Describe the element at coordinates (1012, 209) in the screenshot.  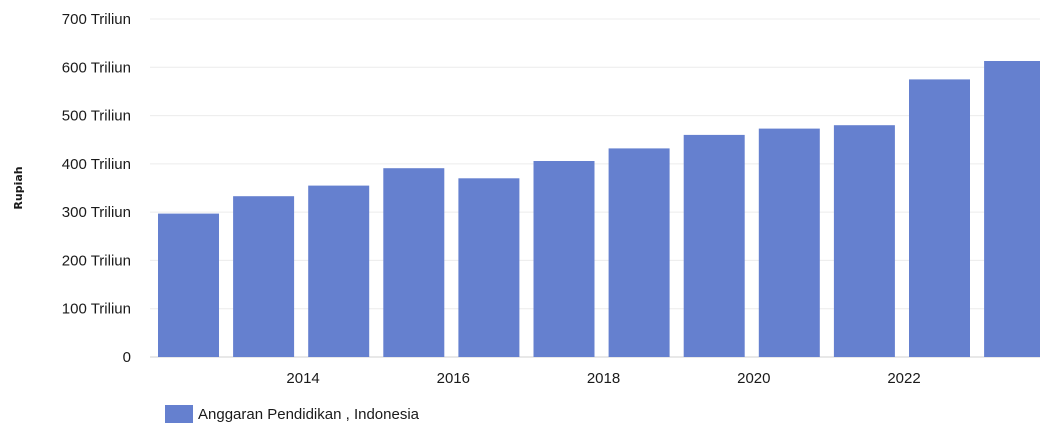
I see `bar-2023` at that location.